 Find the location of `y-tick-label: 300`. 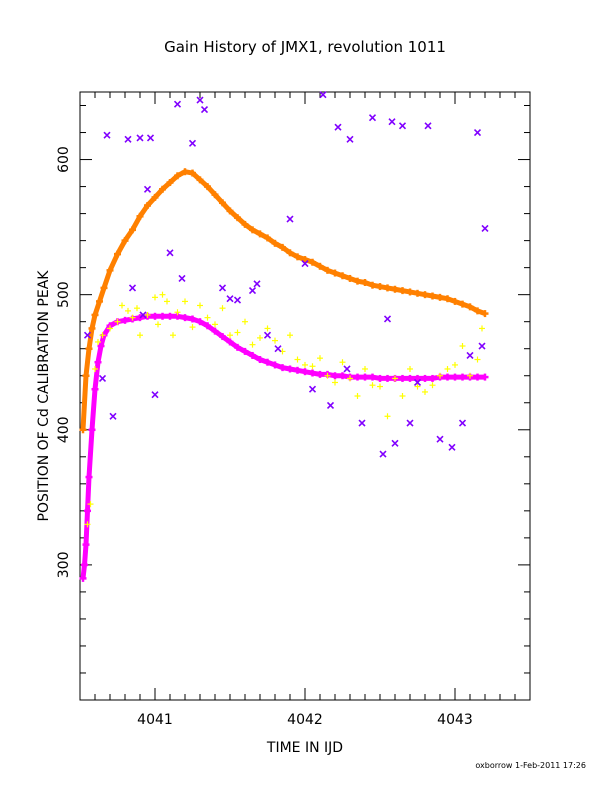

y-tick-label: 300 is located at coordinates (64, 565).